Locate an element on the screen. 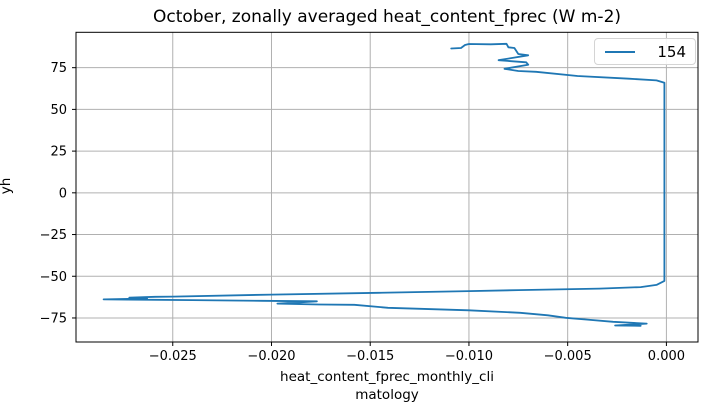 The width and height of the screenshot is (705, 415). y-tick-label: 0 is located at coordinates (63, 193).